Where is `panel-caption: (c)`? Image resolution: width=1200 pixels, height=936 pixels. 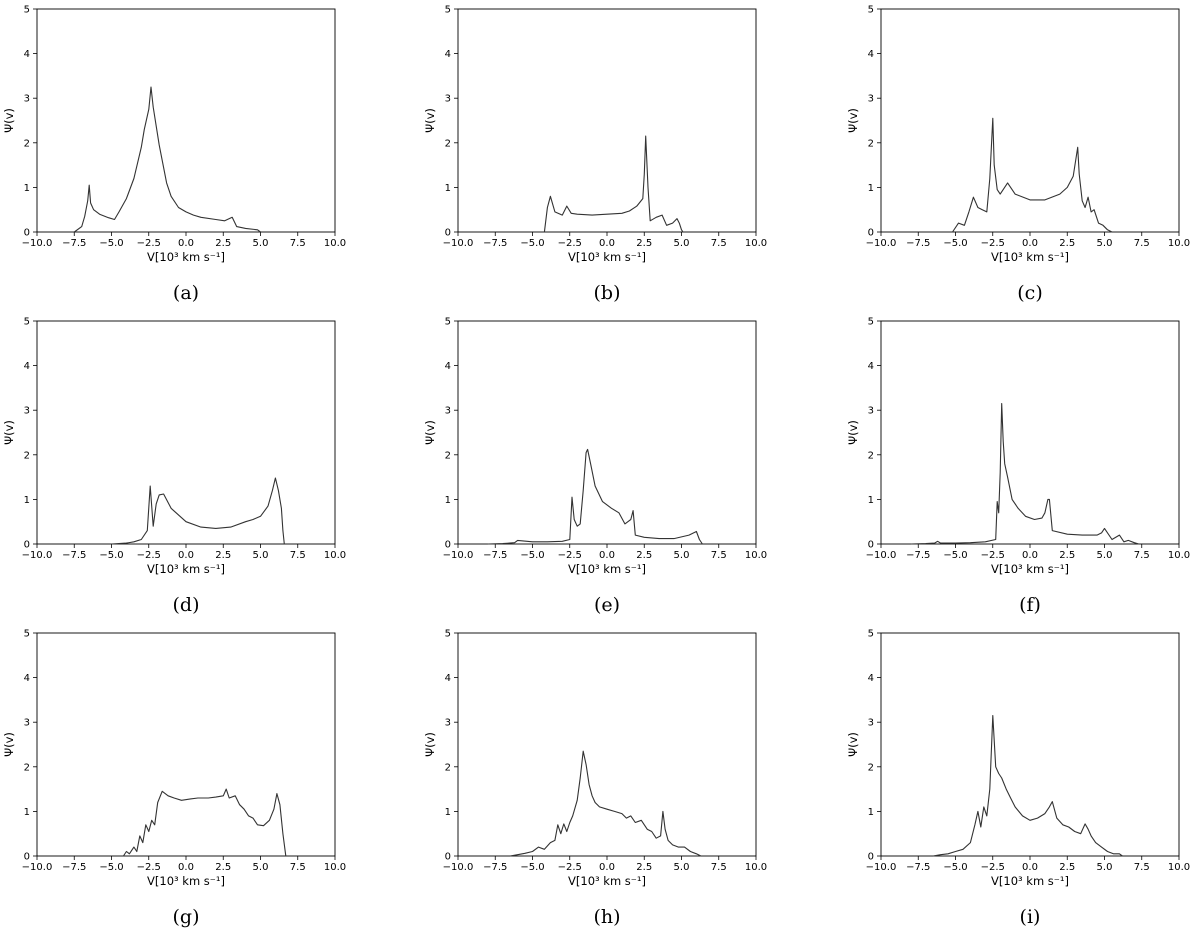
panel-caption: (c) is located at coordinates (1030, 293).